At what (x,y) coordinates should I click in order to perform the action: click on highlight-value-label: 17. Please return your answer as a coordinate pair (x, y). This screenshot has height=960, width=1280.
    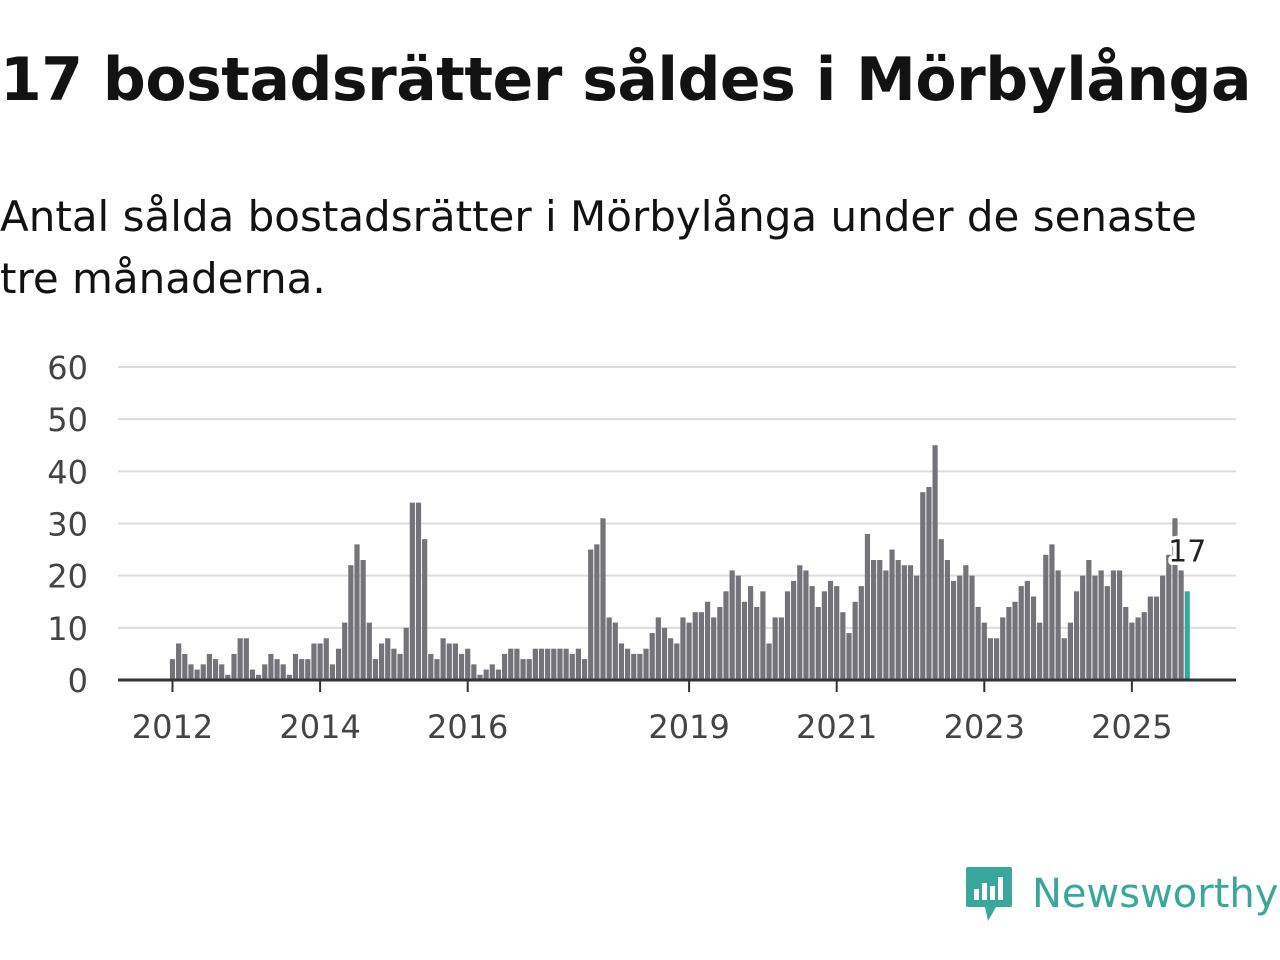
    Looking at the image, I should click on (1187, 551).